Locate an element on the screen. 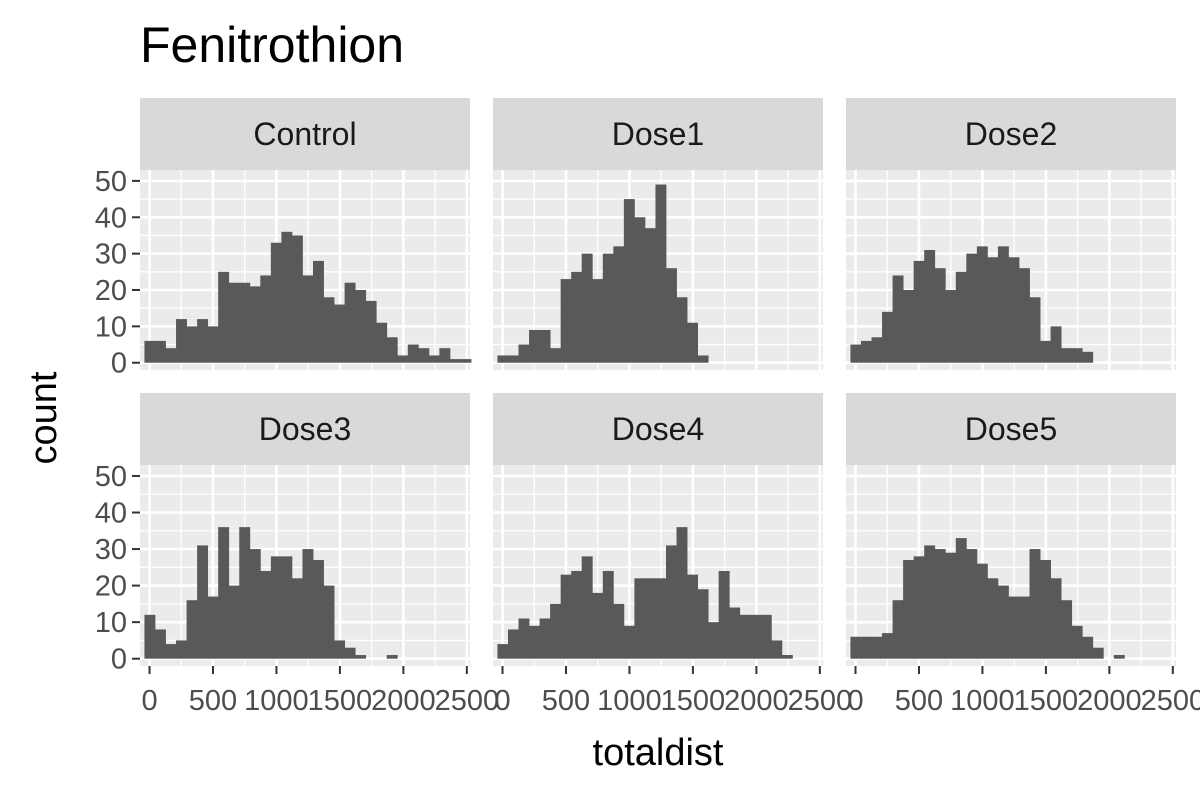  facet-strip-label: Dose1 is located at coordinates (658, 134).